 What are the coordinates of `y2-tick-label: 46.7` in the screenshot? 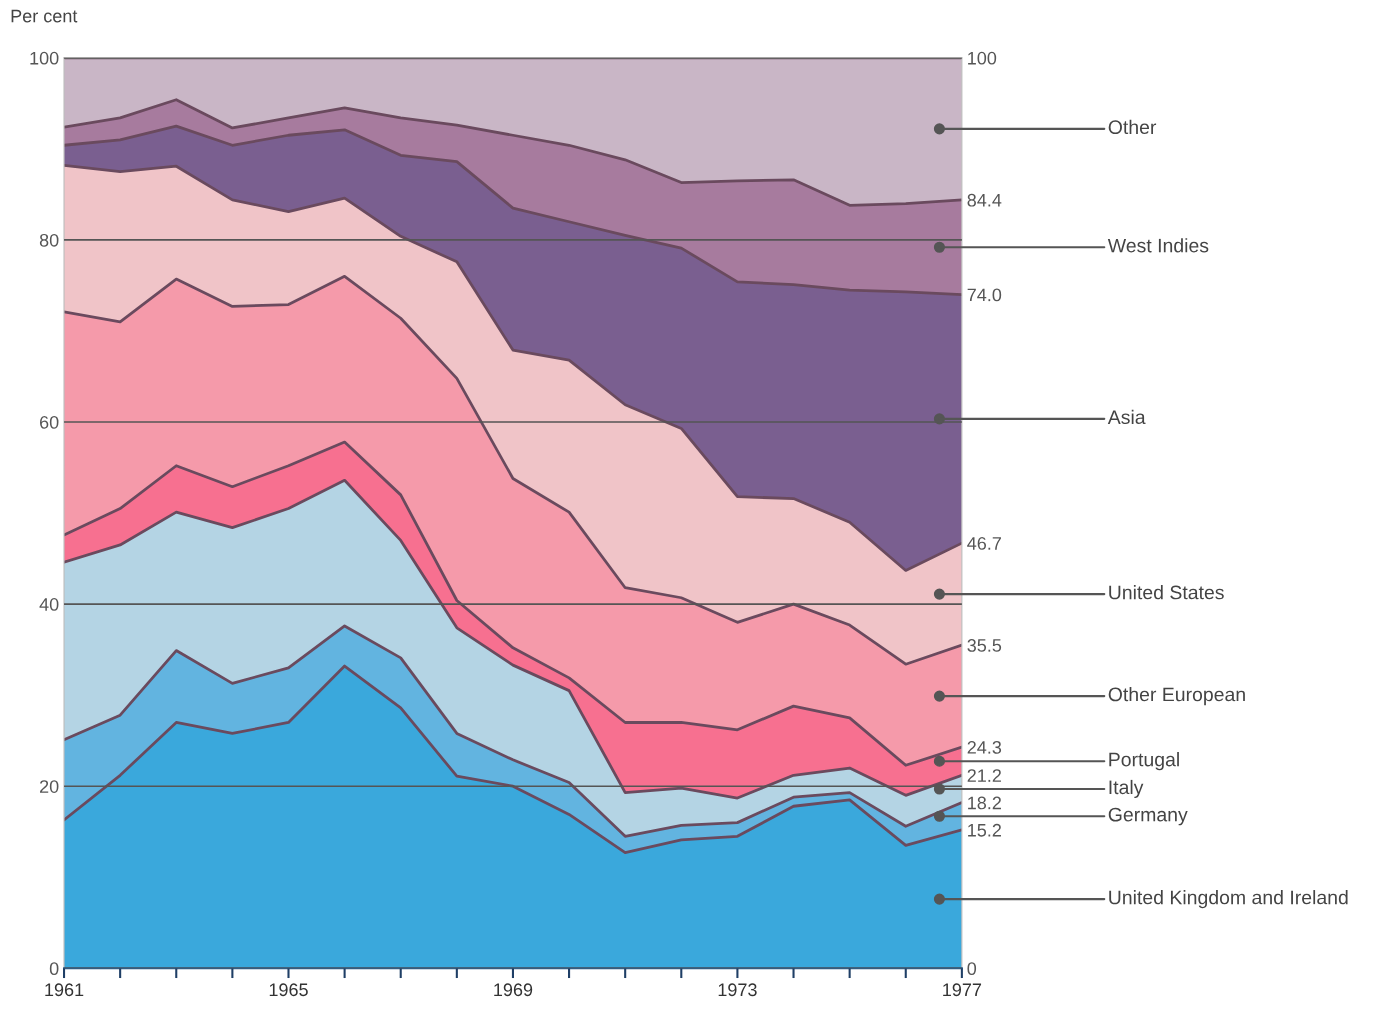 It's located at (984, 543).